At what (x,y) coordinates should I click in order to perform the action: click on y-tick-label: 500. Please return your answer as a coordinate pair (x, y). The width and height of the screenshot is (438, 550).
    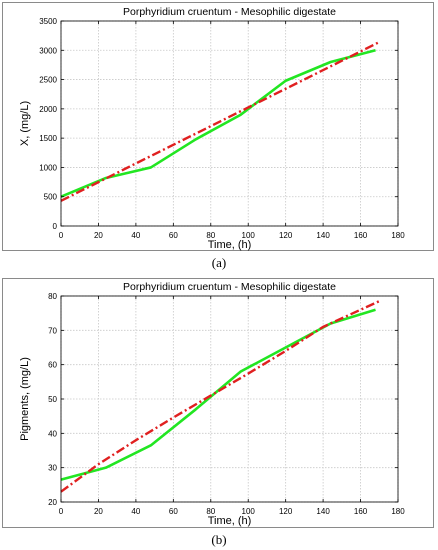
    Looking at the image, I should click on (51, 197).